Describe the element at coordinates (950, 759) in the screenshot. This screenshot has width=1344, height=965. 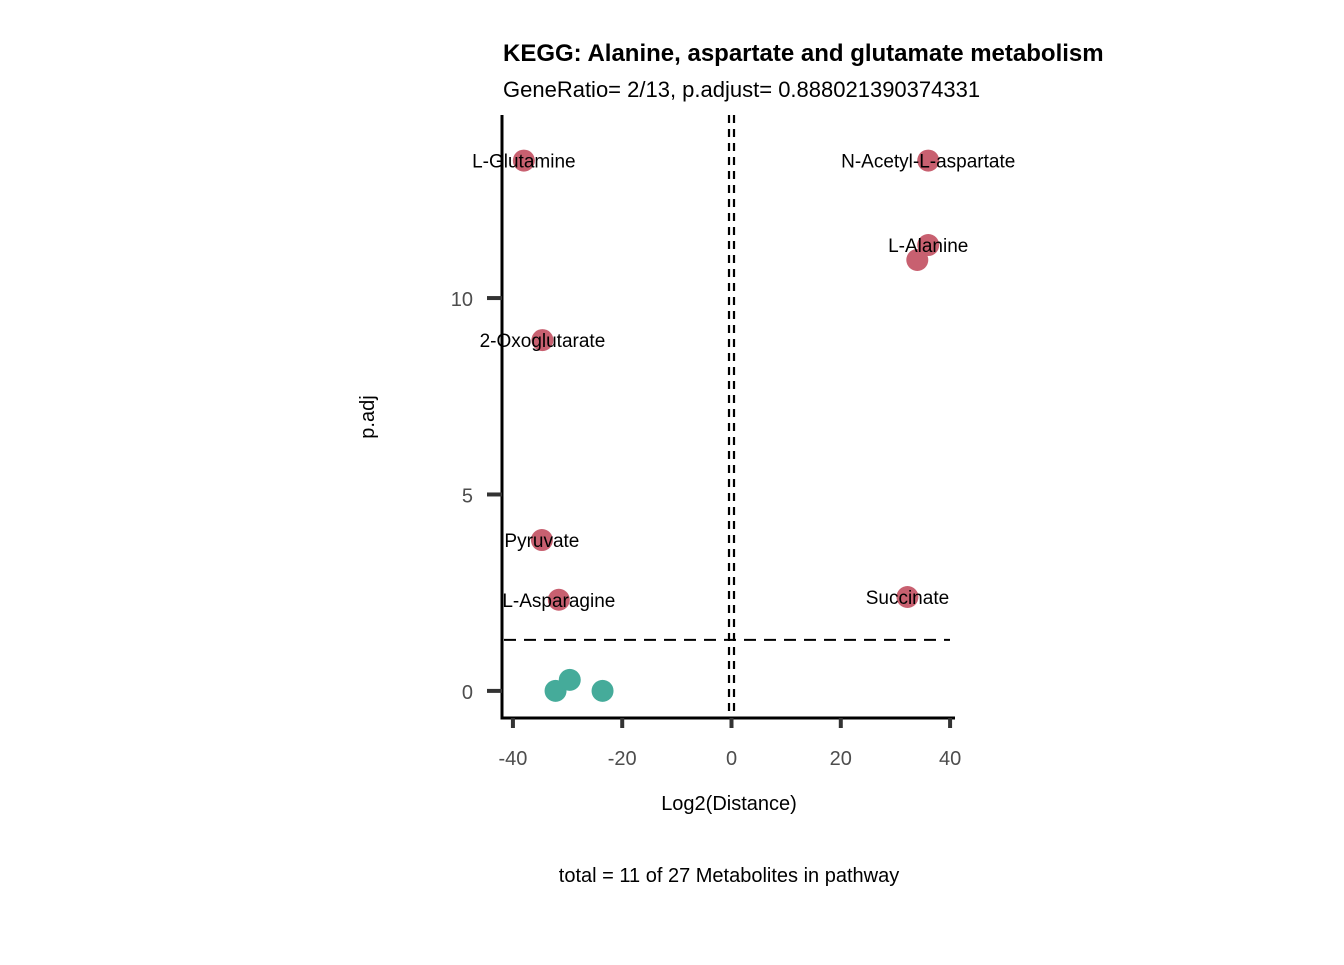
I see `x-tick-label: 40` at that location.